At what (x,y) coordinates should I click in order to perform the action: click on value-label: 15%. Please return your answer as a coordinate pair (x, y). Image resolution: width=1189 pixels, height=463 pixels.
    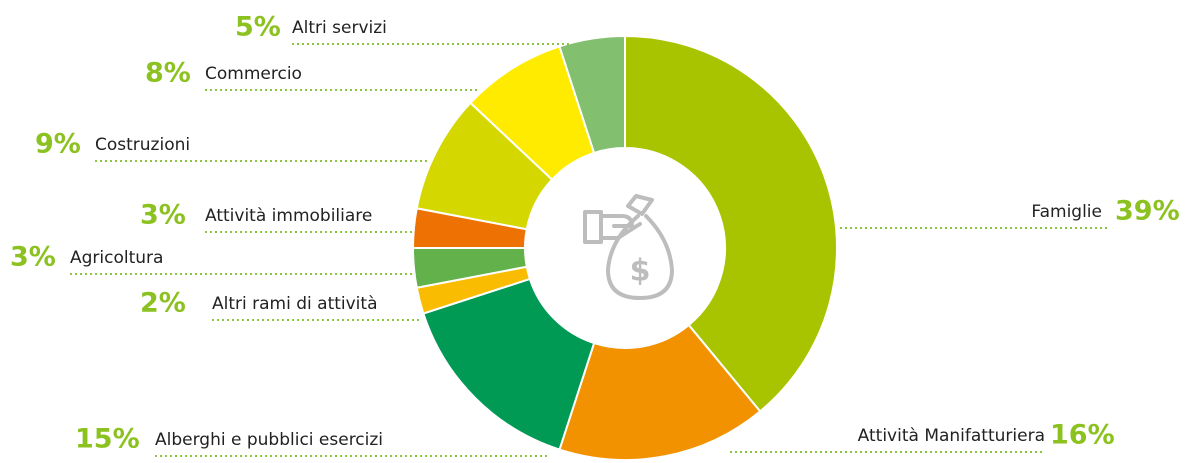
    Looking at the image, I should click on (107, 439).